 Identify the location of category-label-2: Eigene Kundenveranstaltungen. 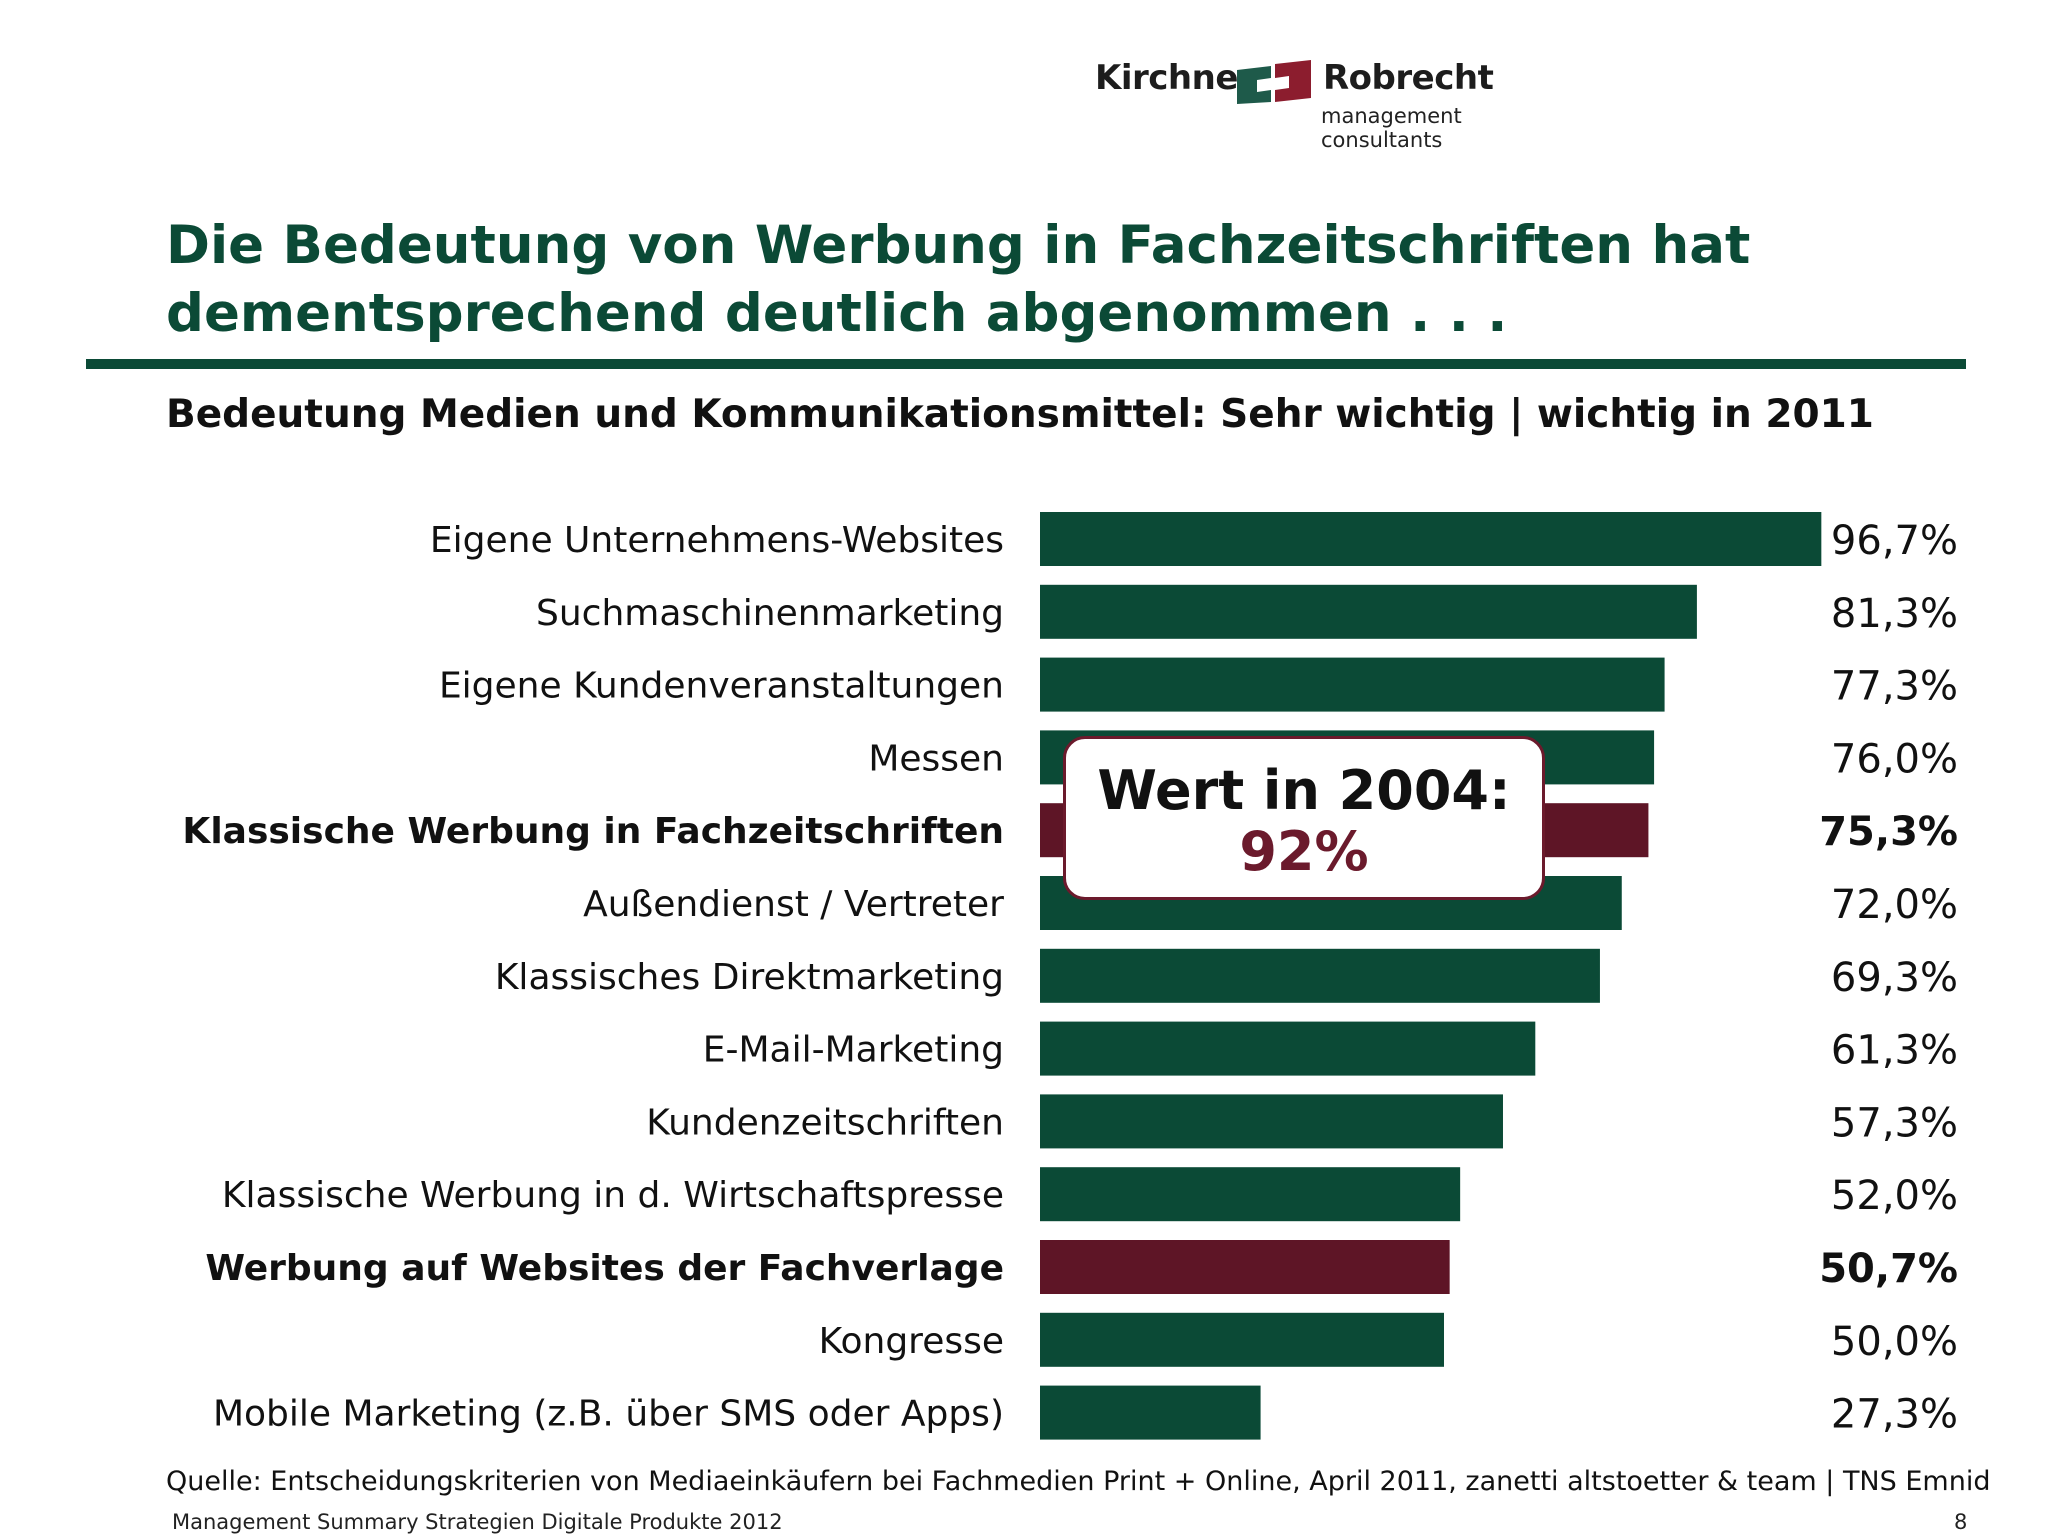
(721, 686).